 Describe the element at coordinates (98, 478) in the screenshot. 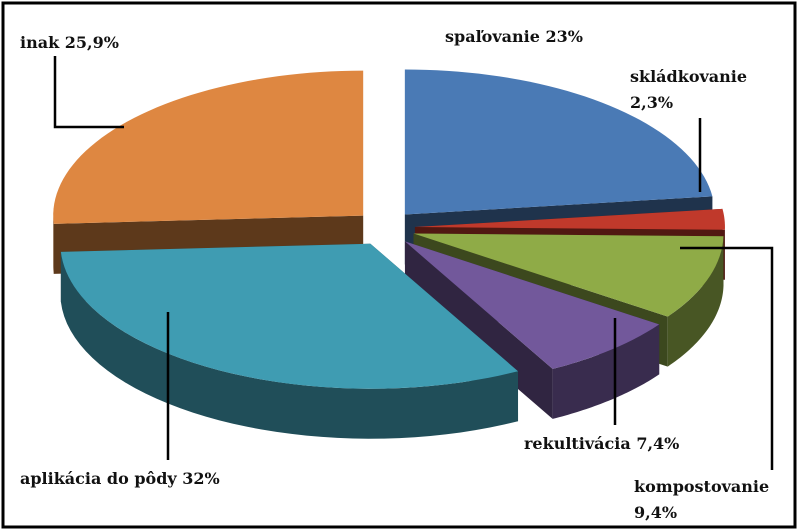

I see `category: aplikácia do pôdy` at that location.